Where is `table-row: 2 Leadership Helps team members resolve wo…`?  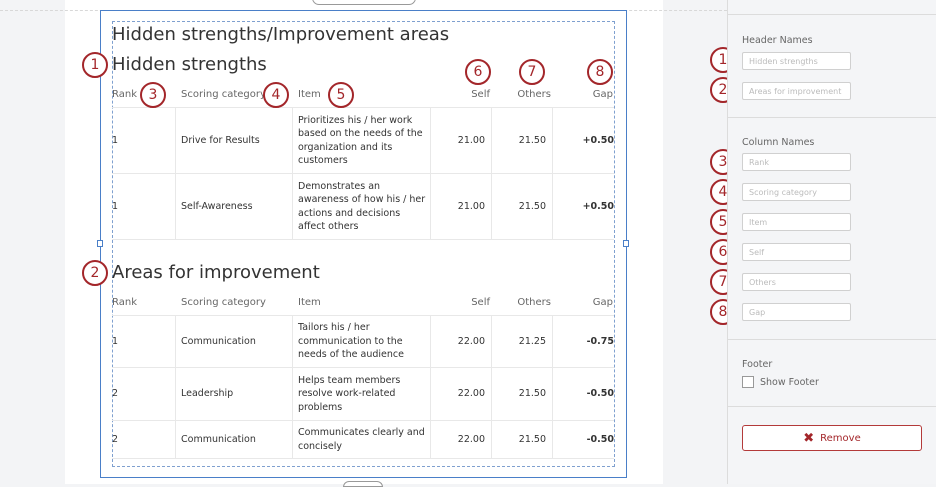 table-row: 2 Leadership Helps team members resolve wo… is located at coordinates (363, 394).